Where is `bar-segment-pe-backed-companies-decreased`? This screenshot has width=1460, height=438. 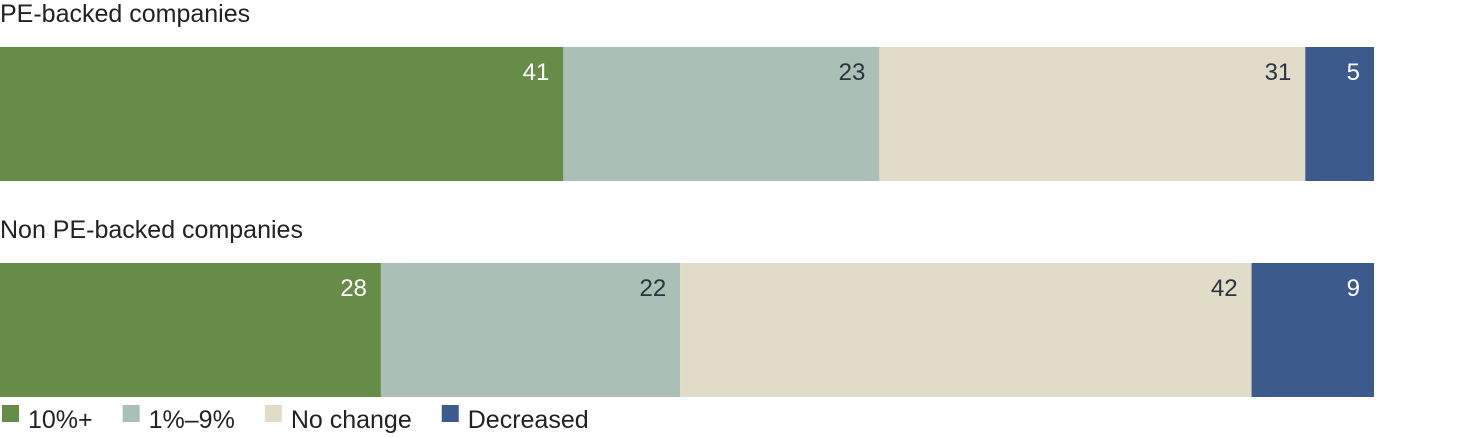
bar-segment-pe-backed-companies-decreased is located at coordinates (1339, 114).